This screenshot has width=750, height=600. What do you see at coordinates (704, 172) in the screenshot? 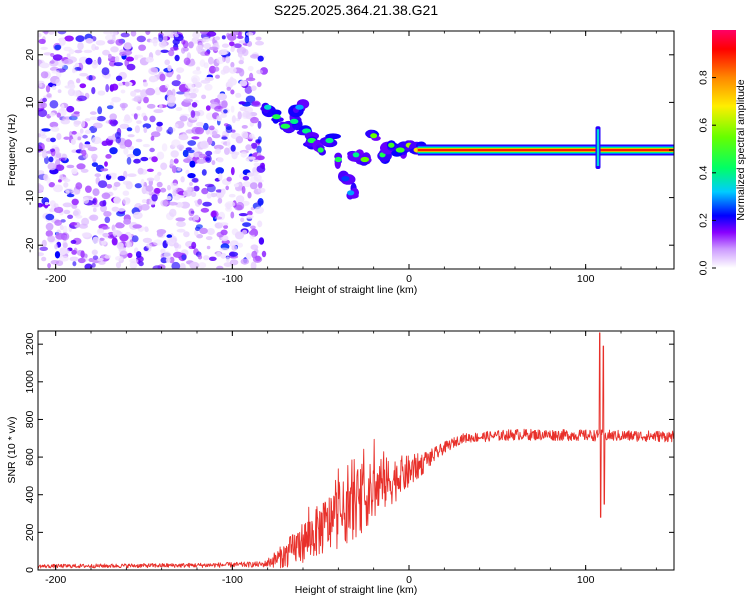
I see `colorbar-tick-label: 0.4` at bounding box center [704, 172].